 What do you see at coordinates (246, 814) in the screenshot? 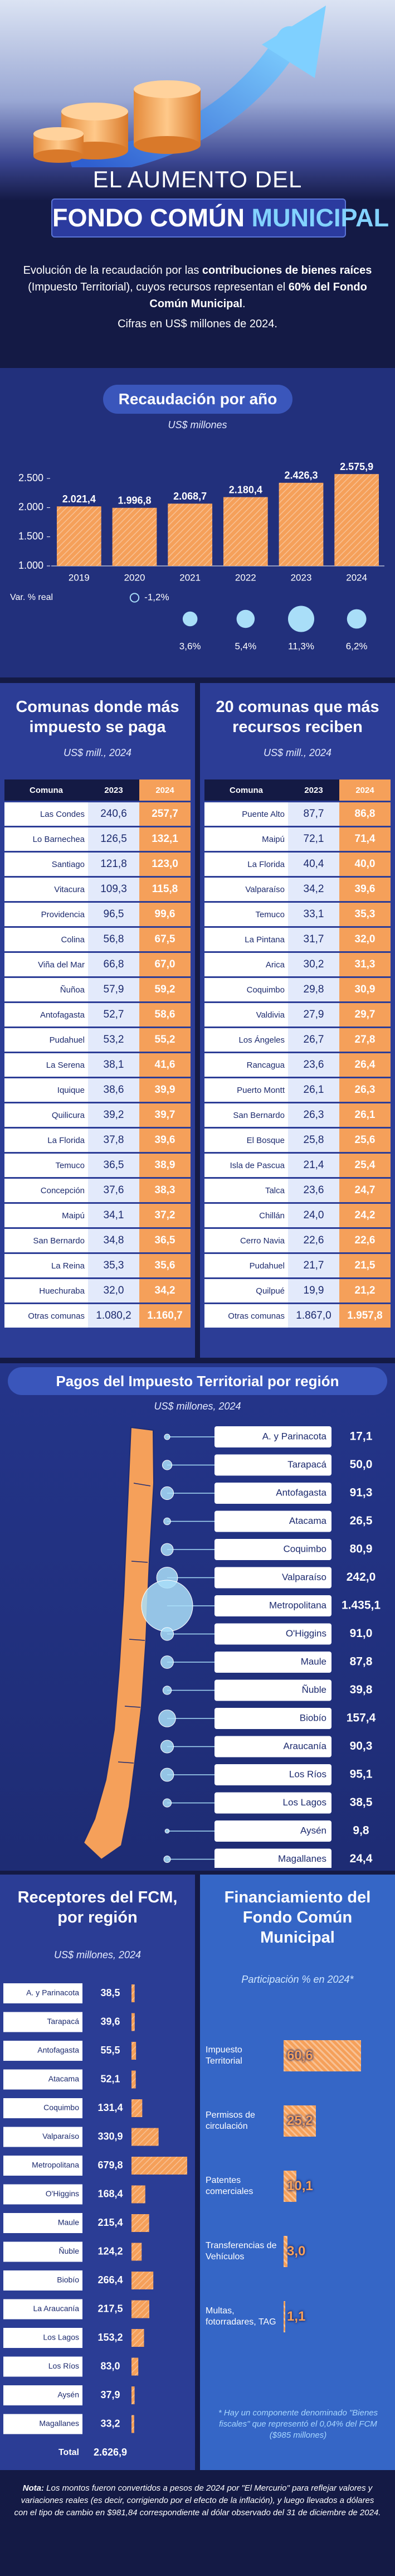
I see `table-cell: Puente Alto` at bounding box center [246, 814].